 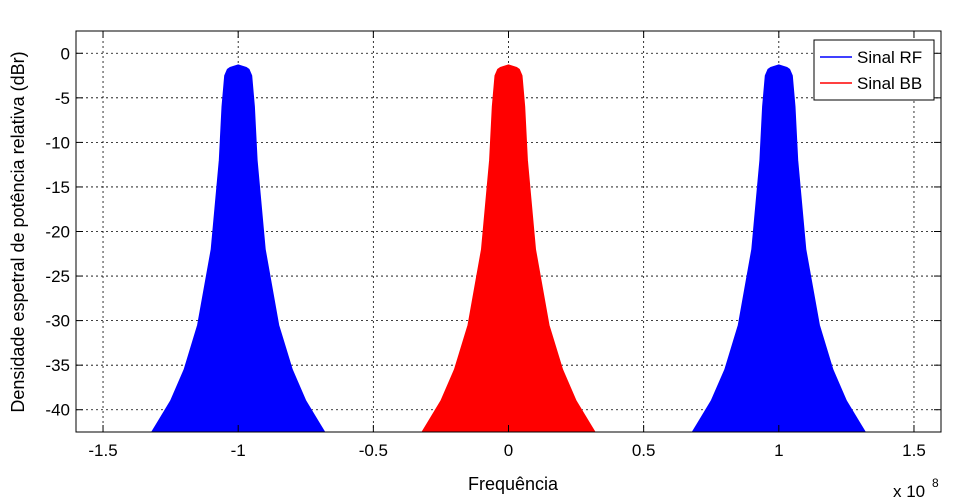 I want to click on legend: Sinal RF Sinal BB, so click(x=874, y=70).